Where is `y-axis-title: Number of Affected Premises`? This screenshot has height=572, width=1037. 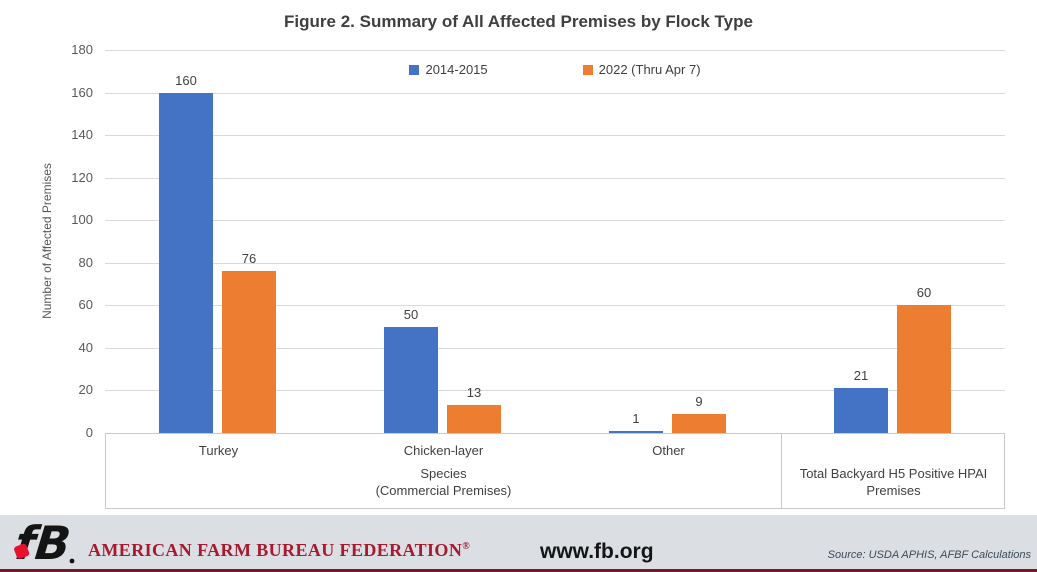 y-axis-title: Number of Affected Premises is located at coordinates (47, 241).